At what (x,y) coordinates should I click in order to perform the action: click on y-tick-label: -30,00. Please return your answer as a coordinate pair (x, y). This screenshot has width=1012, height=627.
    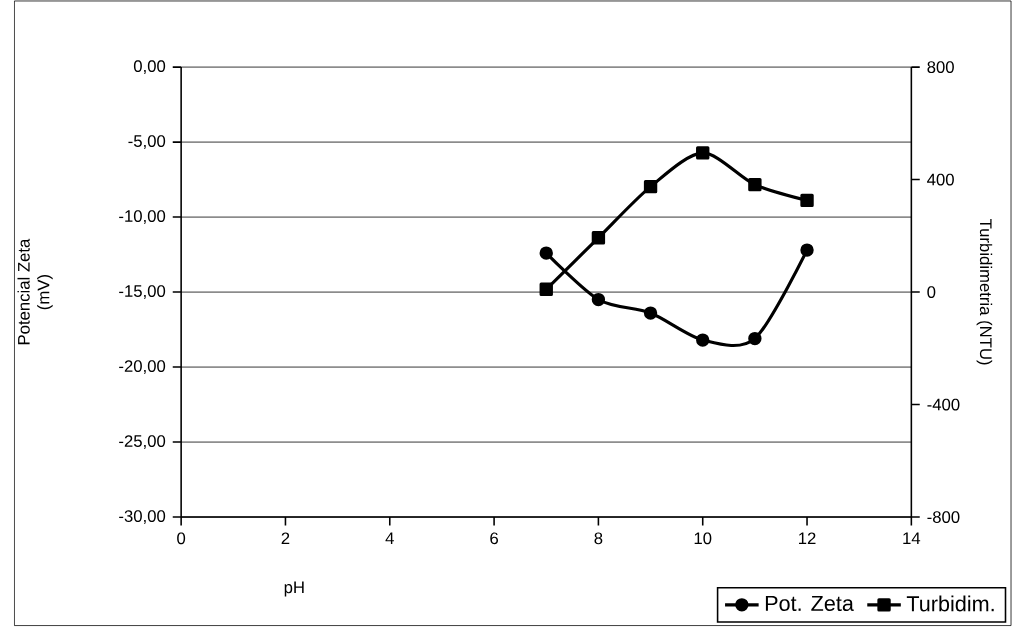
    Looking at the image, I should click on (142, 517).